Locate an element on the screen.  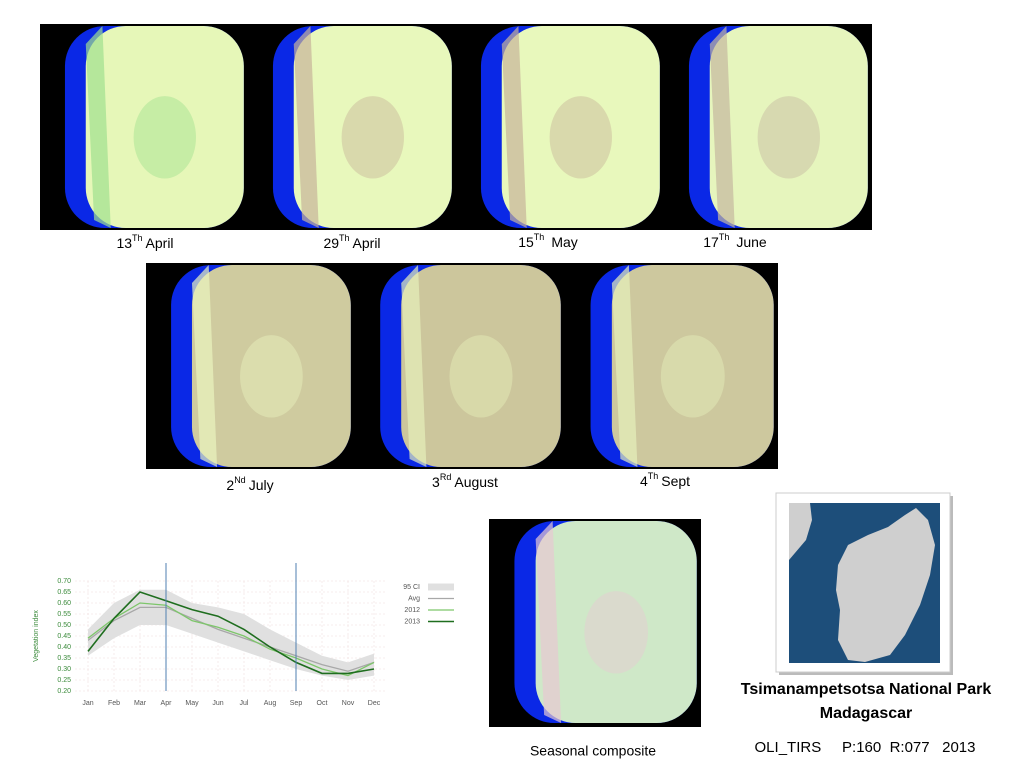
caption: 2Nd July is located at coordinates (249, 483).